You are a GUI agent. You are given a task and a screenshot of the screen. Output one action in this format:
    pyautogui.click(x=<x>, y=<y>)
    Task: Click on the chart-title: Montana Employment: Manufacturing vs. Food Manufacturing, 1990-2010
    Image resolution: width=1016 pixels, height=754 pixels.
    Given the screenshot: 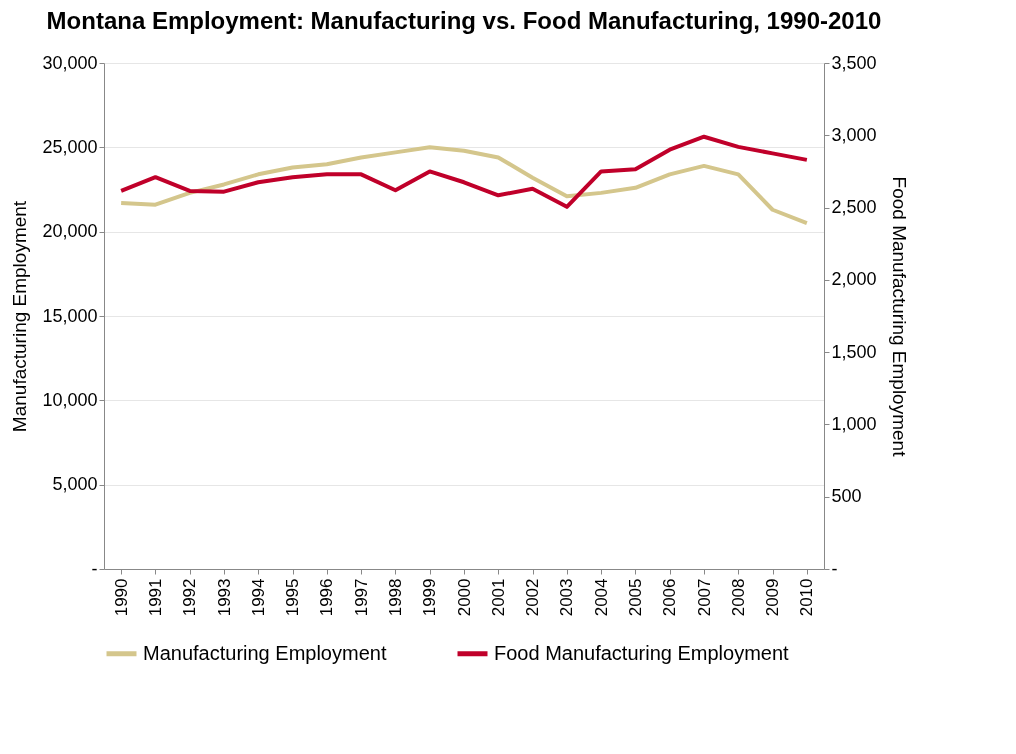 What is the action you would take?
    pyautogui.click(x=464, y=20)
    